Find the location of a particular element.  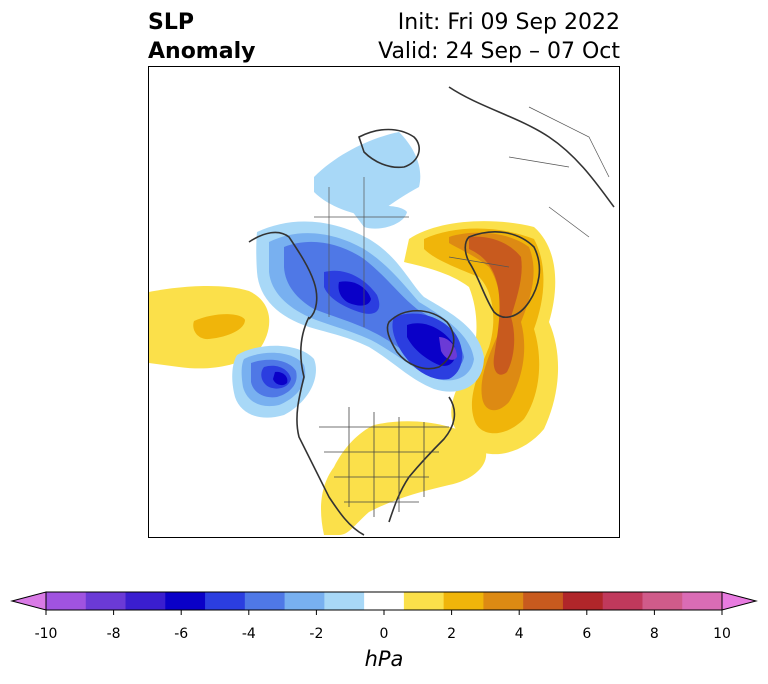

colorbar-max-extension is located at coordinates (739, 601).